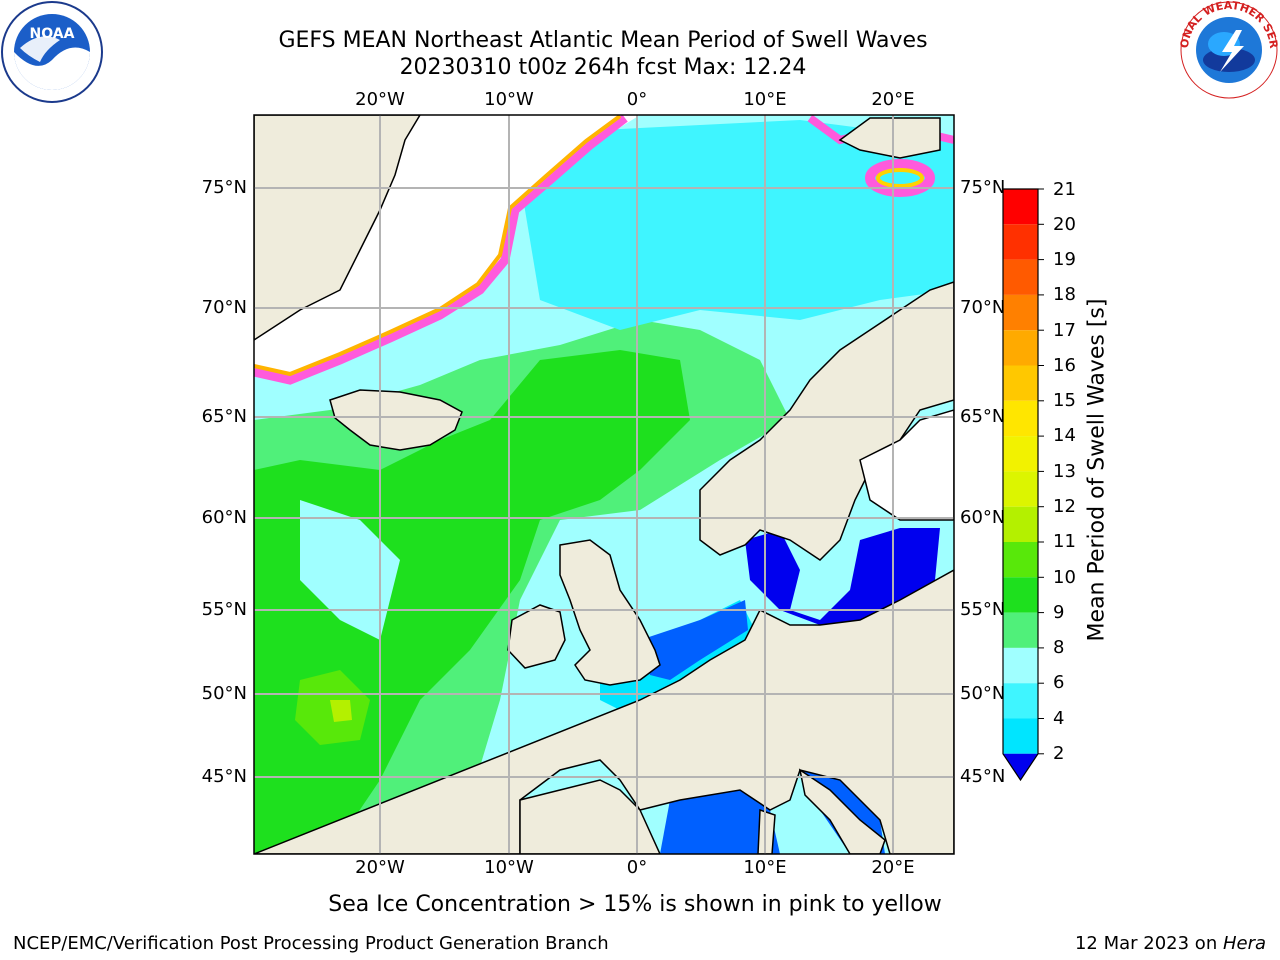  What do you see at coordinates (1059, 682) in the screenshot?
I see `colorbar-tick: 6` at bounding box center [1059, 682].